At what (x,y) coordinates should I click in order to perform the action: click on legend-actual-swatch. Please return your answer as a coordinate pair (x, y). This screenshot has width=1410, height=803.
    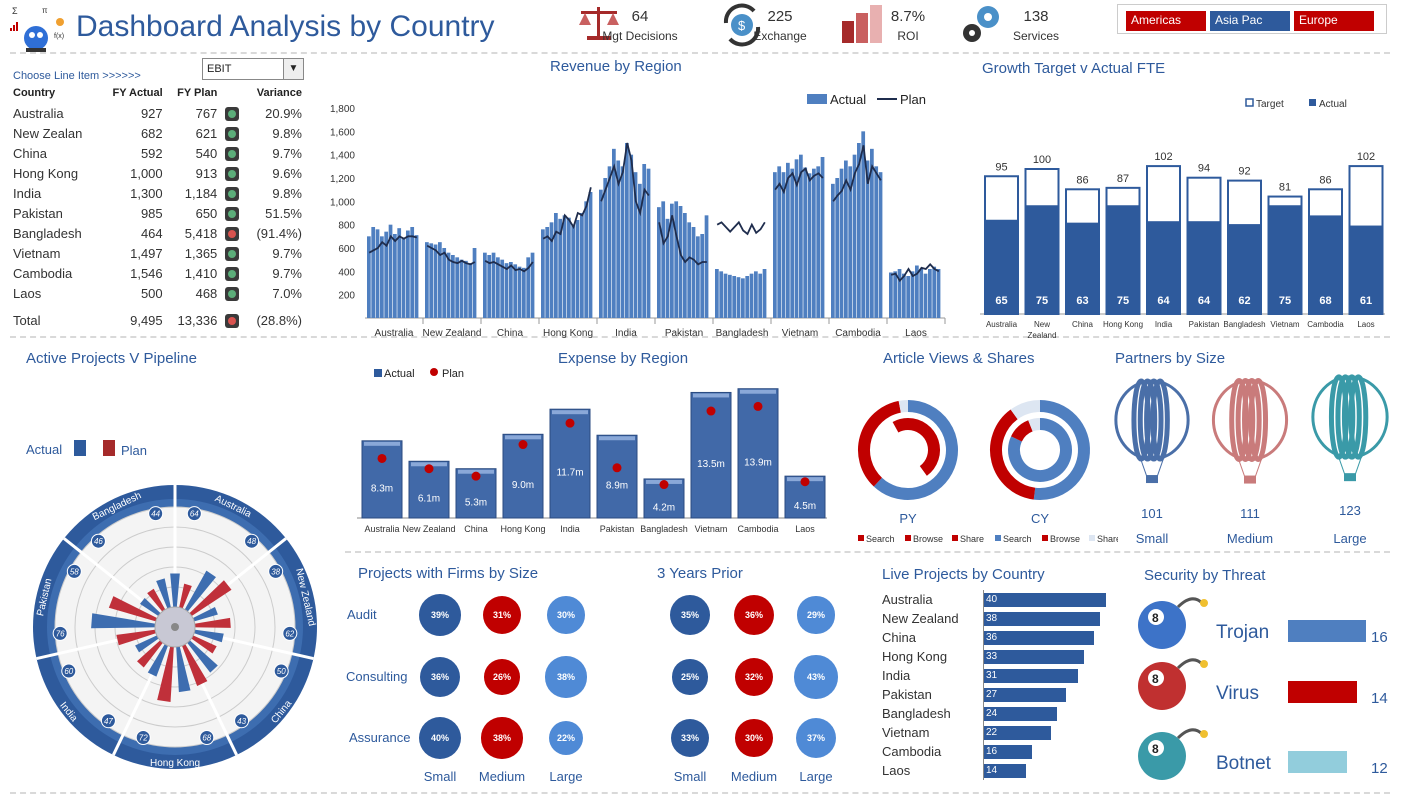
    Looking at the image, I should click on (817, 99).